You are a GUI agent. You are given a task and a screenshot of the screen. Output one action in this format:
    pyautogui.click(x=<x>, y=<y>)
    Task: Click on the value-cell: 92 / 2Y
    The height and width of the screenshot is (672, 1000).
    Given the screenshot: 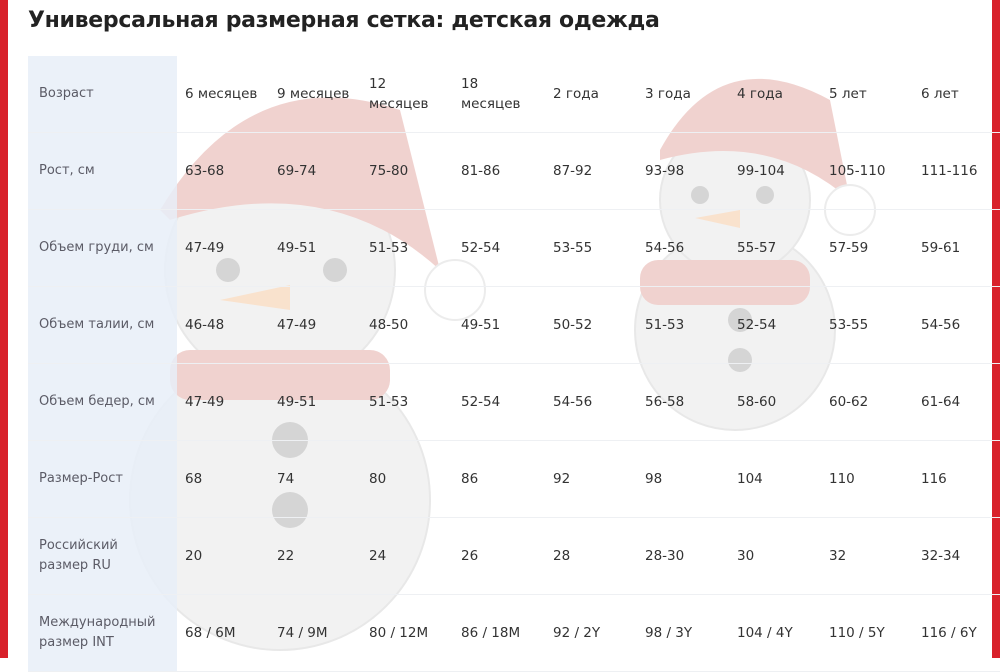 What is the action you would take?
    pyautogui.click(x=591, y=633)
    